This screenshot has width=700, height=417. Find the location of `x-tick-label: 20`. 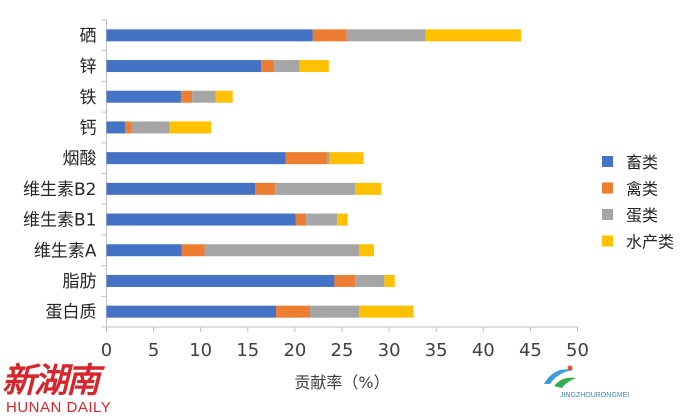

x-tick-label: 20 is located at coordinates (294, 350).